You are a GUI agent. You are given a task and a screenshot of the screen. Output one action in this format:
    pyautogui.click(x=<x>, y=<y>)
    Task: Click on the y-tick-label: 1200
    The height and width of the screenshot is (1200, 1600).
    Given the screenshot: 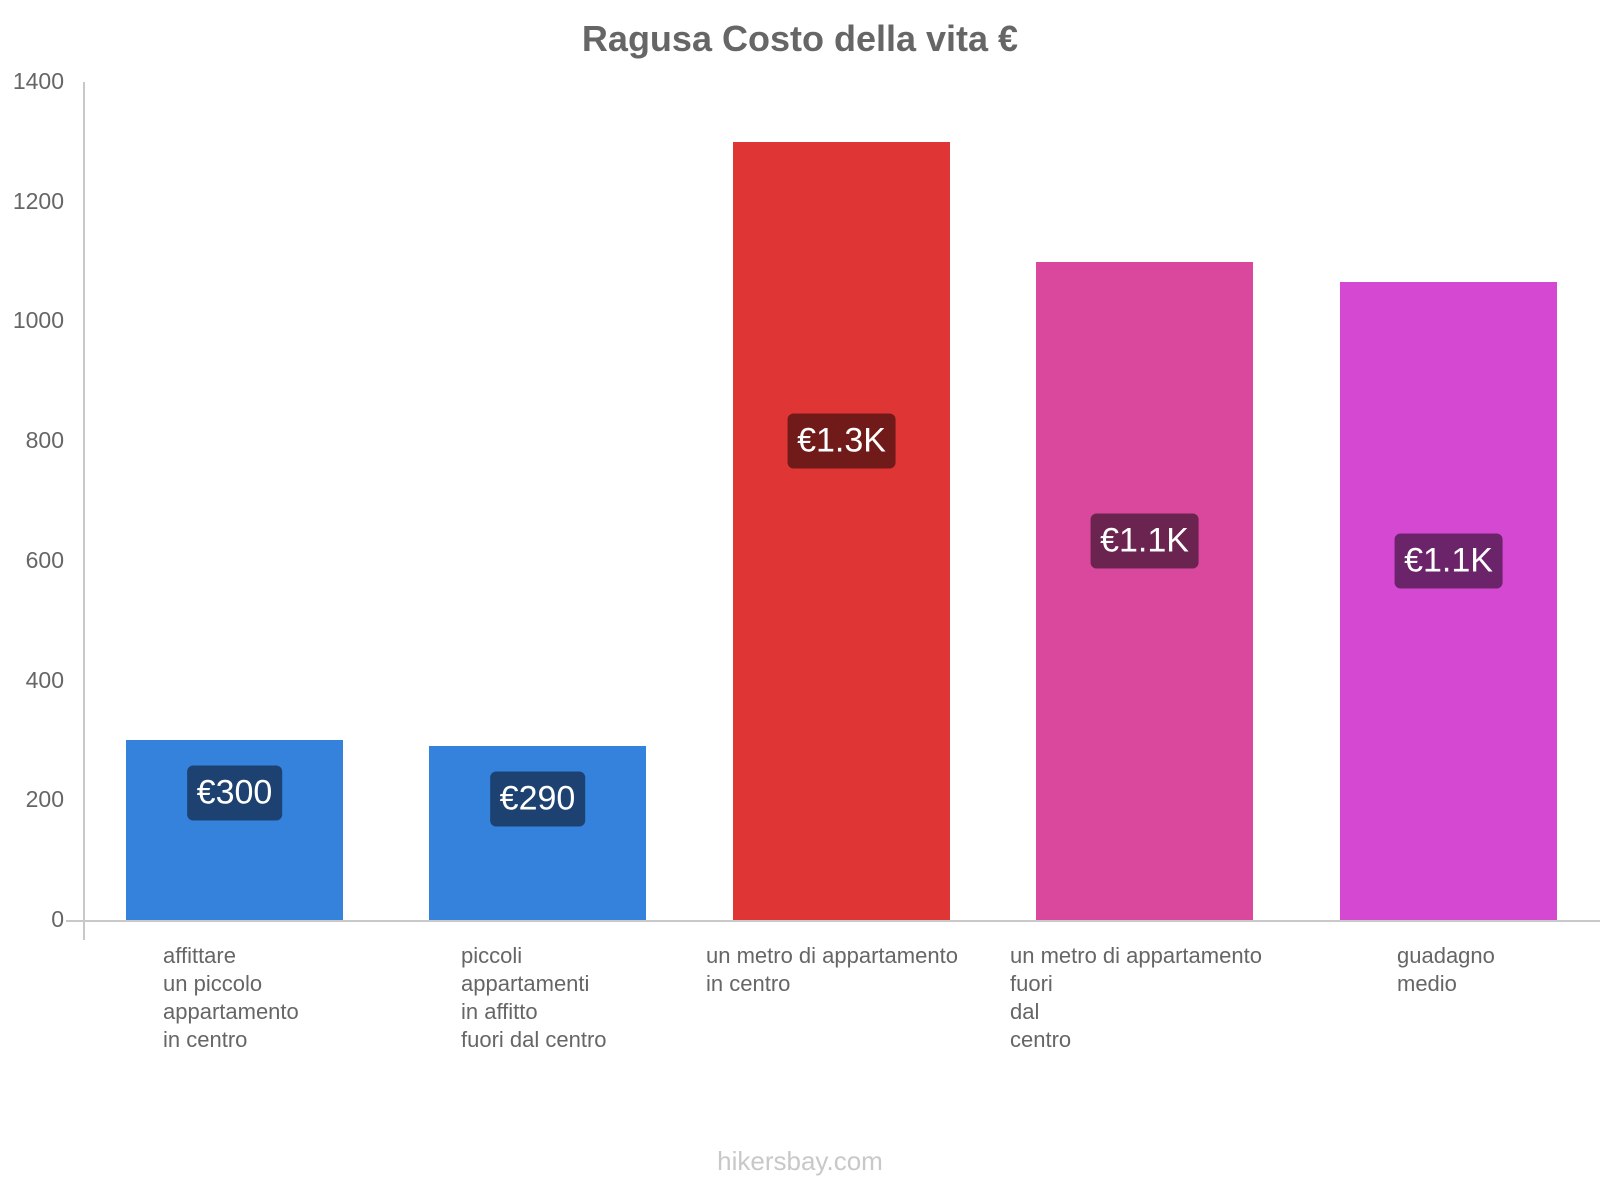 What is the action you would take?
    pyautogui.click(x=38, y=200)
    